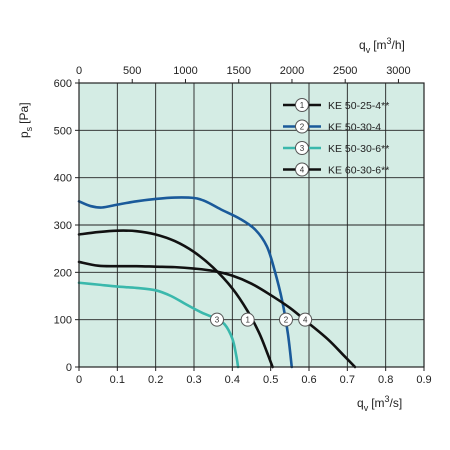  What do you see at coordinates (358, 106) in the screenshot?
I see `legend-label: KE 50-25-4**` at bounding box center [358, 106].